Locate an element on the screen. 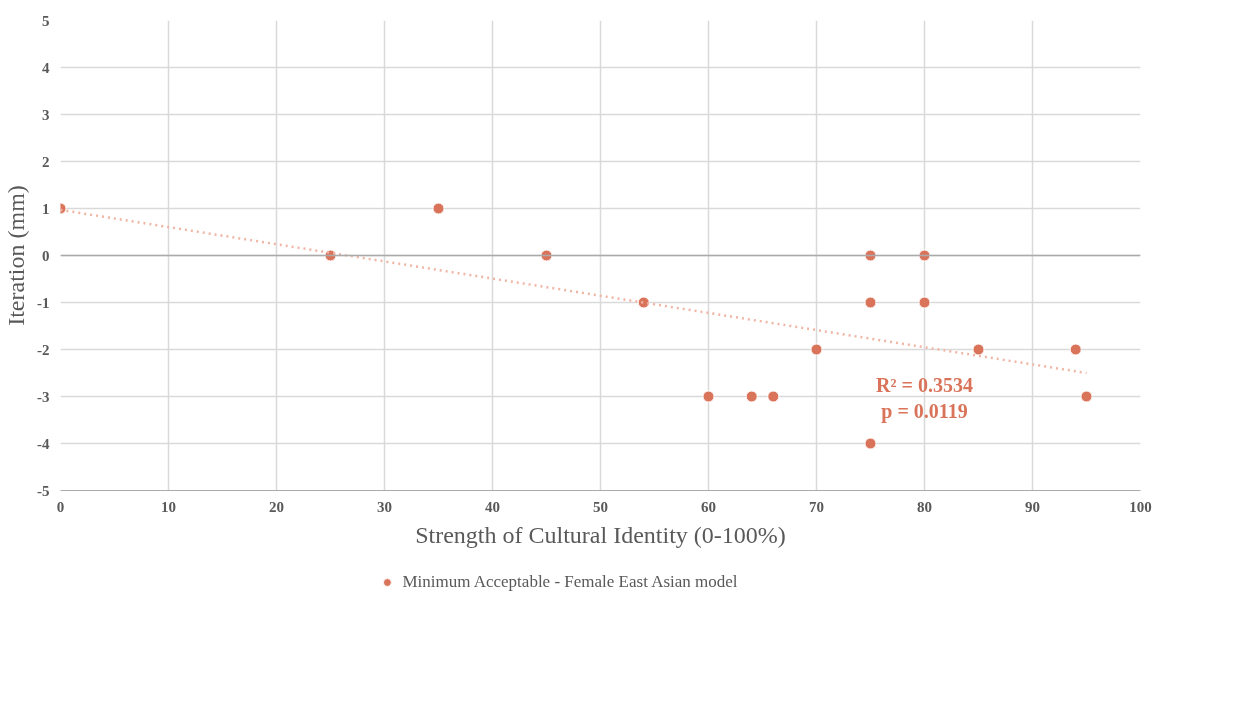 Image resolution: width=1253 pixels, height=726 pixels. x-tick-label: 0 is located at coordinates (60, 506).